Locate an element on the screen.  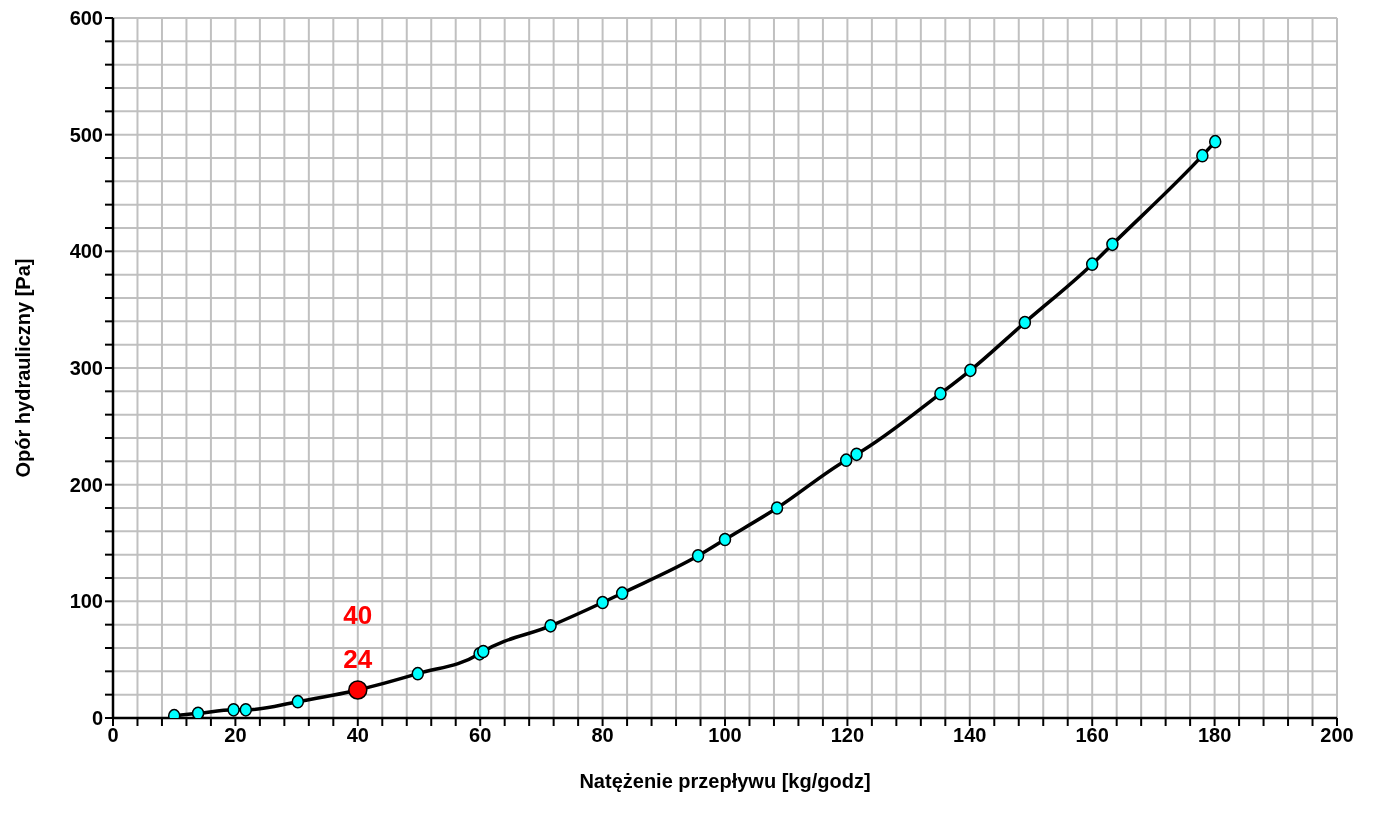
y-tick-label: 100 is located at coordinates (86, 601).